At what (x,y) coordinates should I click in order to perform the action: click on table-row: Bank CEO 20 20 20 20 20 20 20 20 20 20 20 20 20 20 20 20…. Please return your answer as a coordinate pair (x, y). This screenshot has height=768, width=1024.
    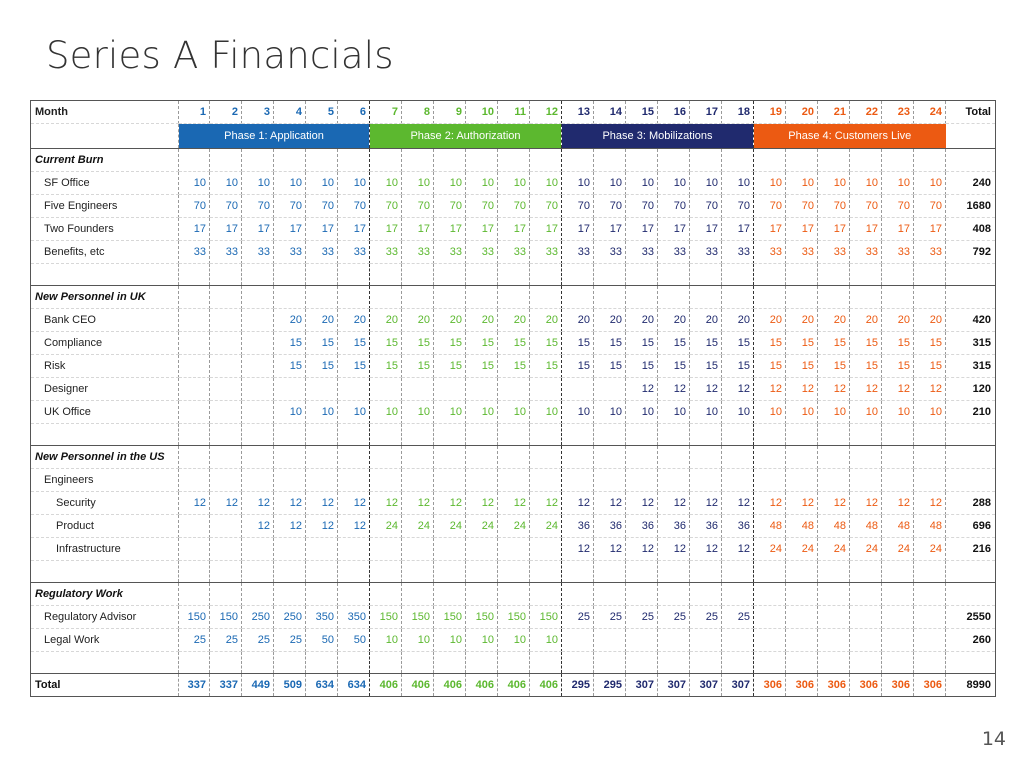
    Looking at the image, I should click on (513, 320).